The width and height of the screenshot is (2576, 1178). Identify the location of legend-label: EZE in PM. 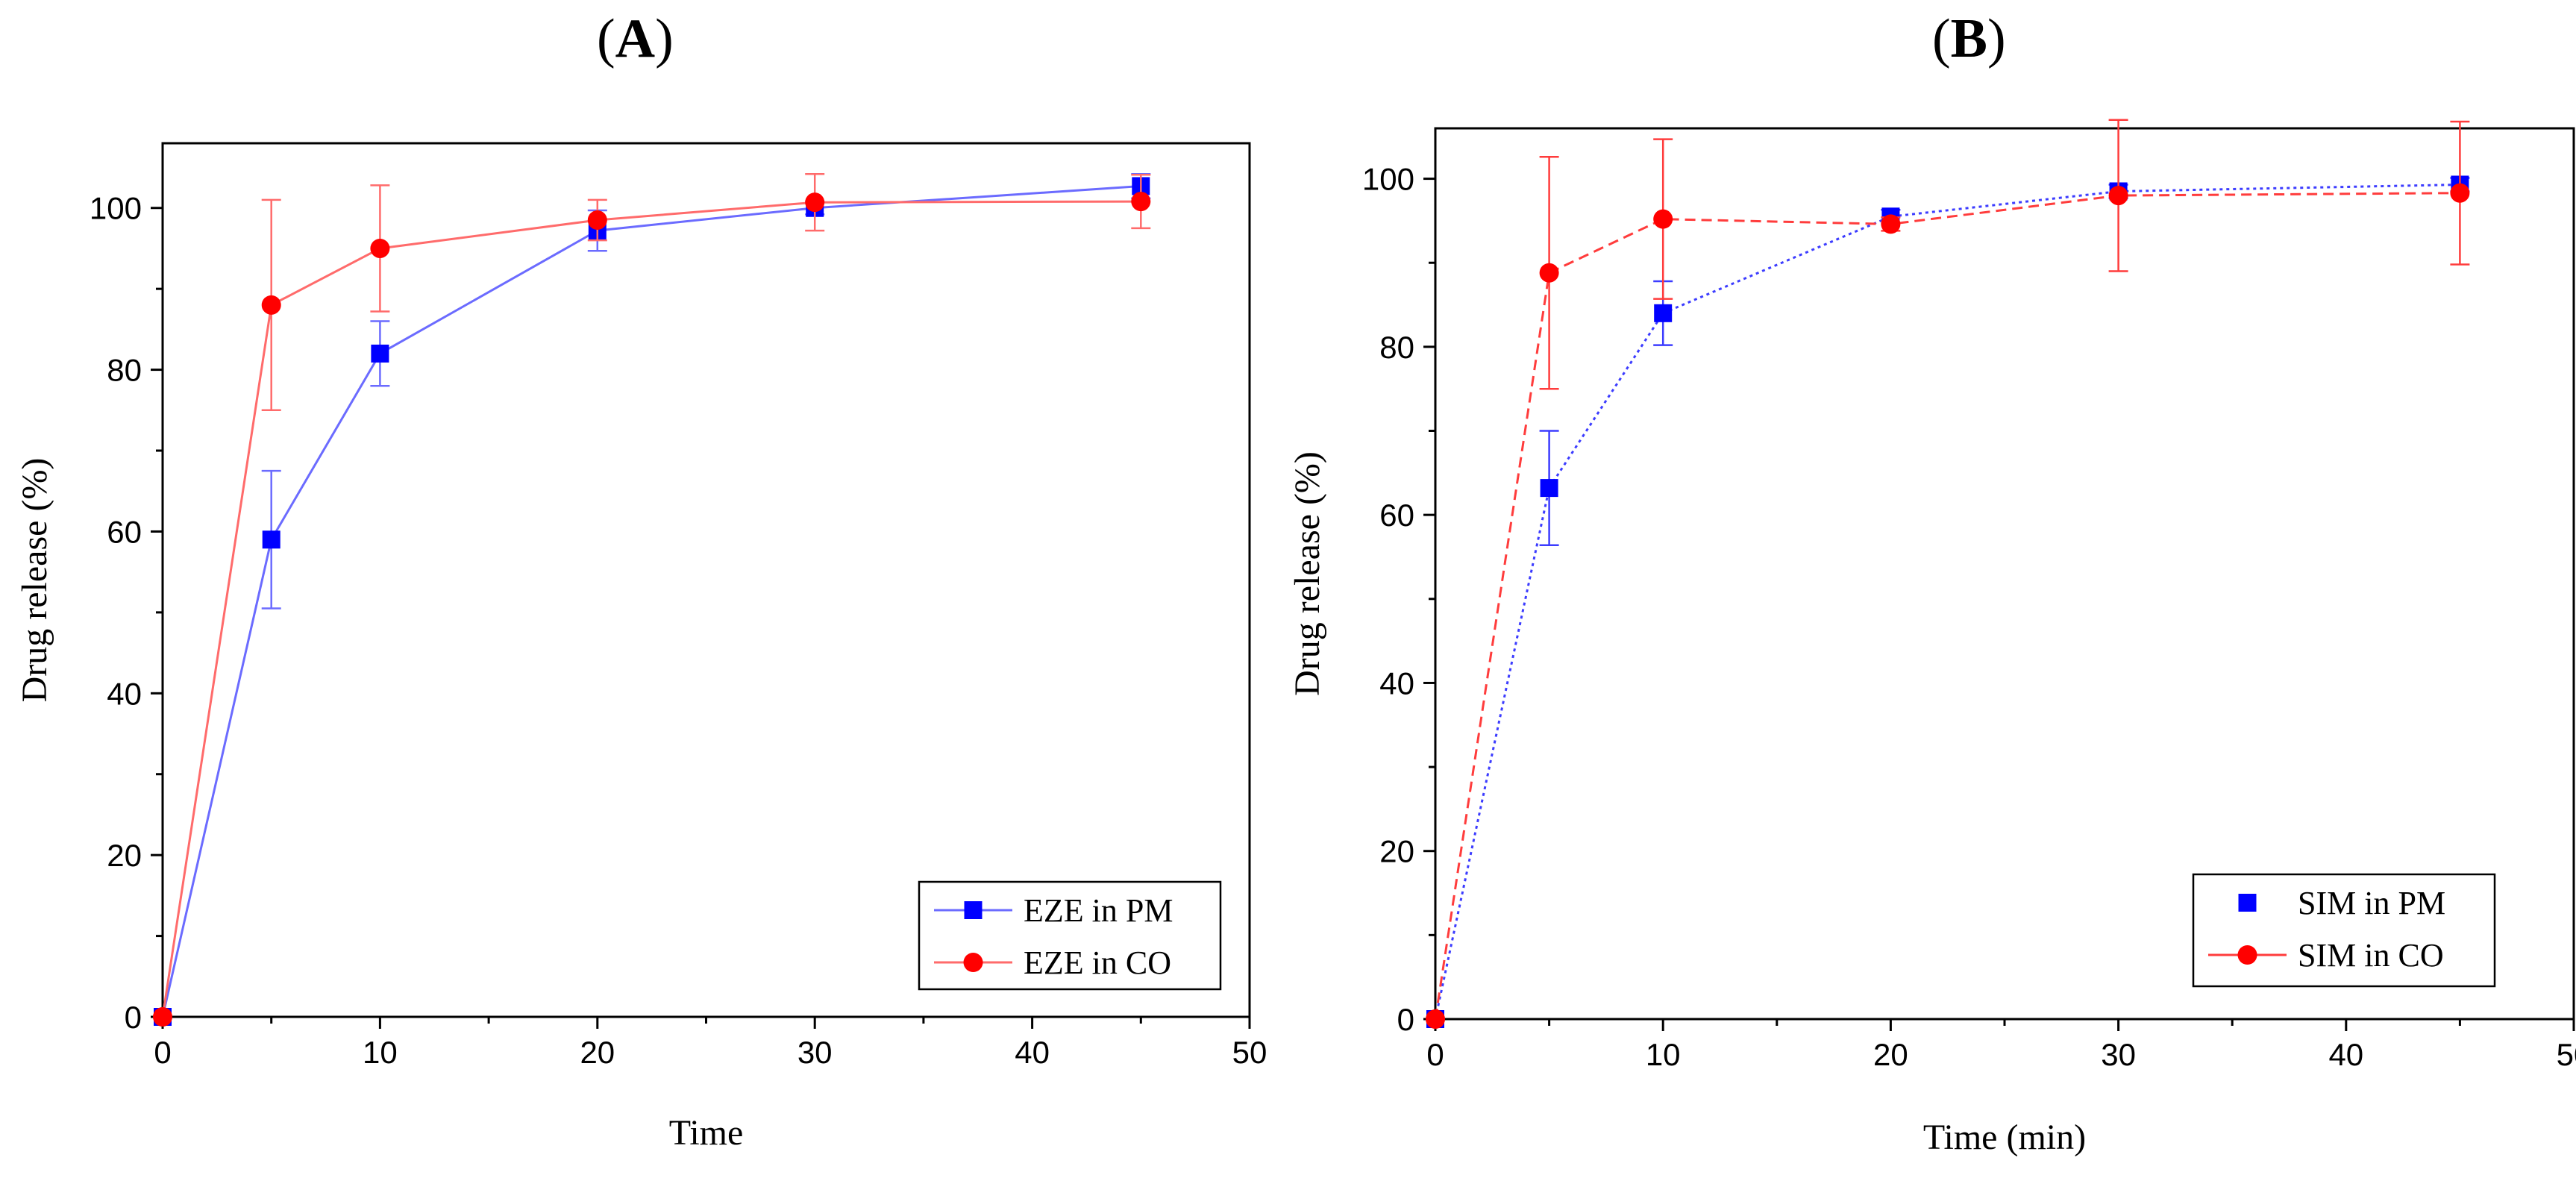
(1098, 911).